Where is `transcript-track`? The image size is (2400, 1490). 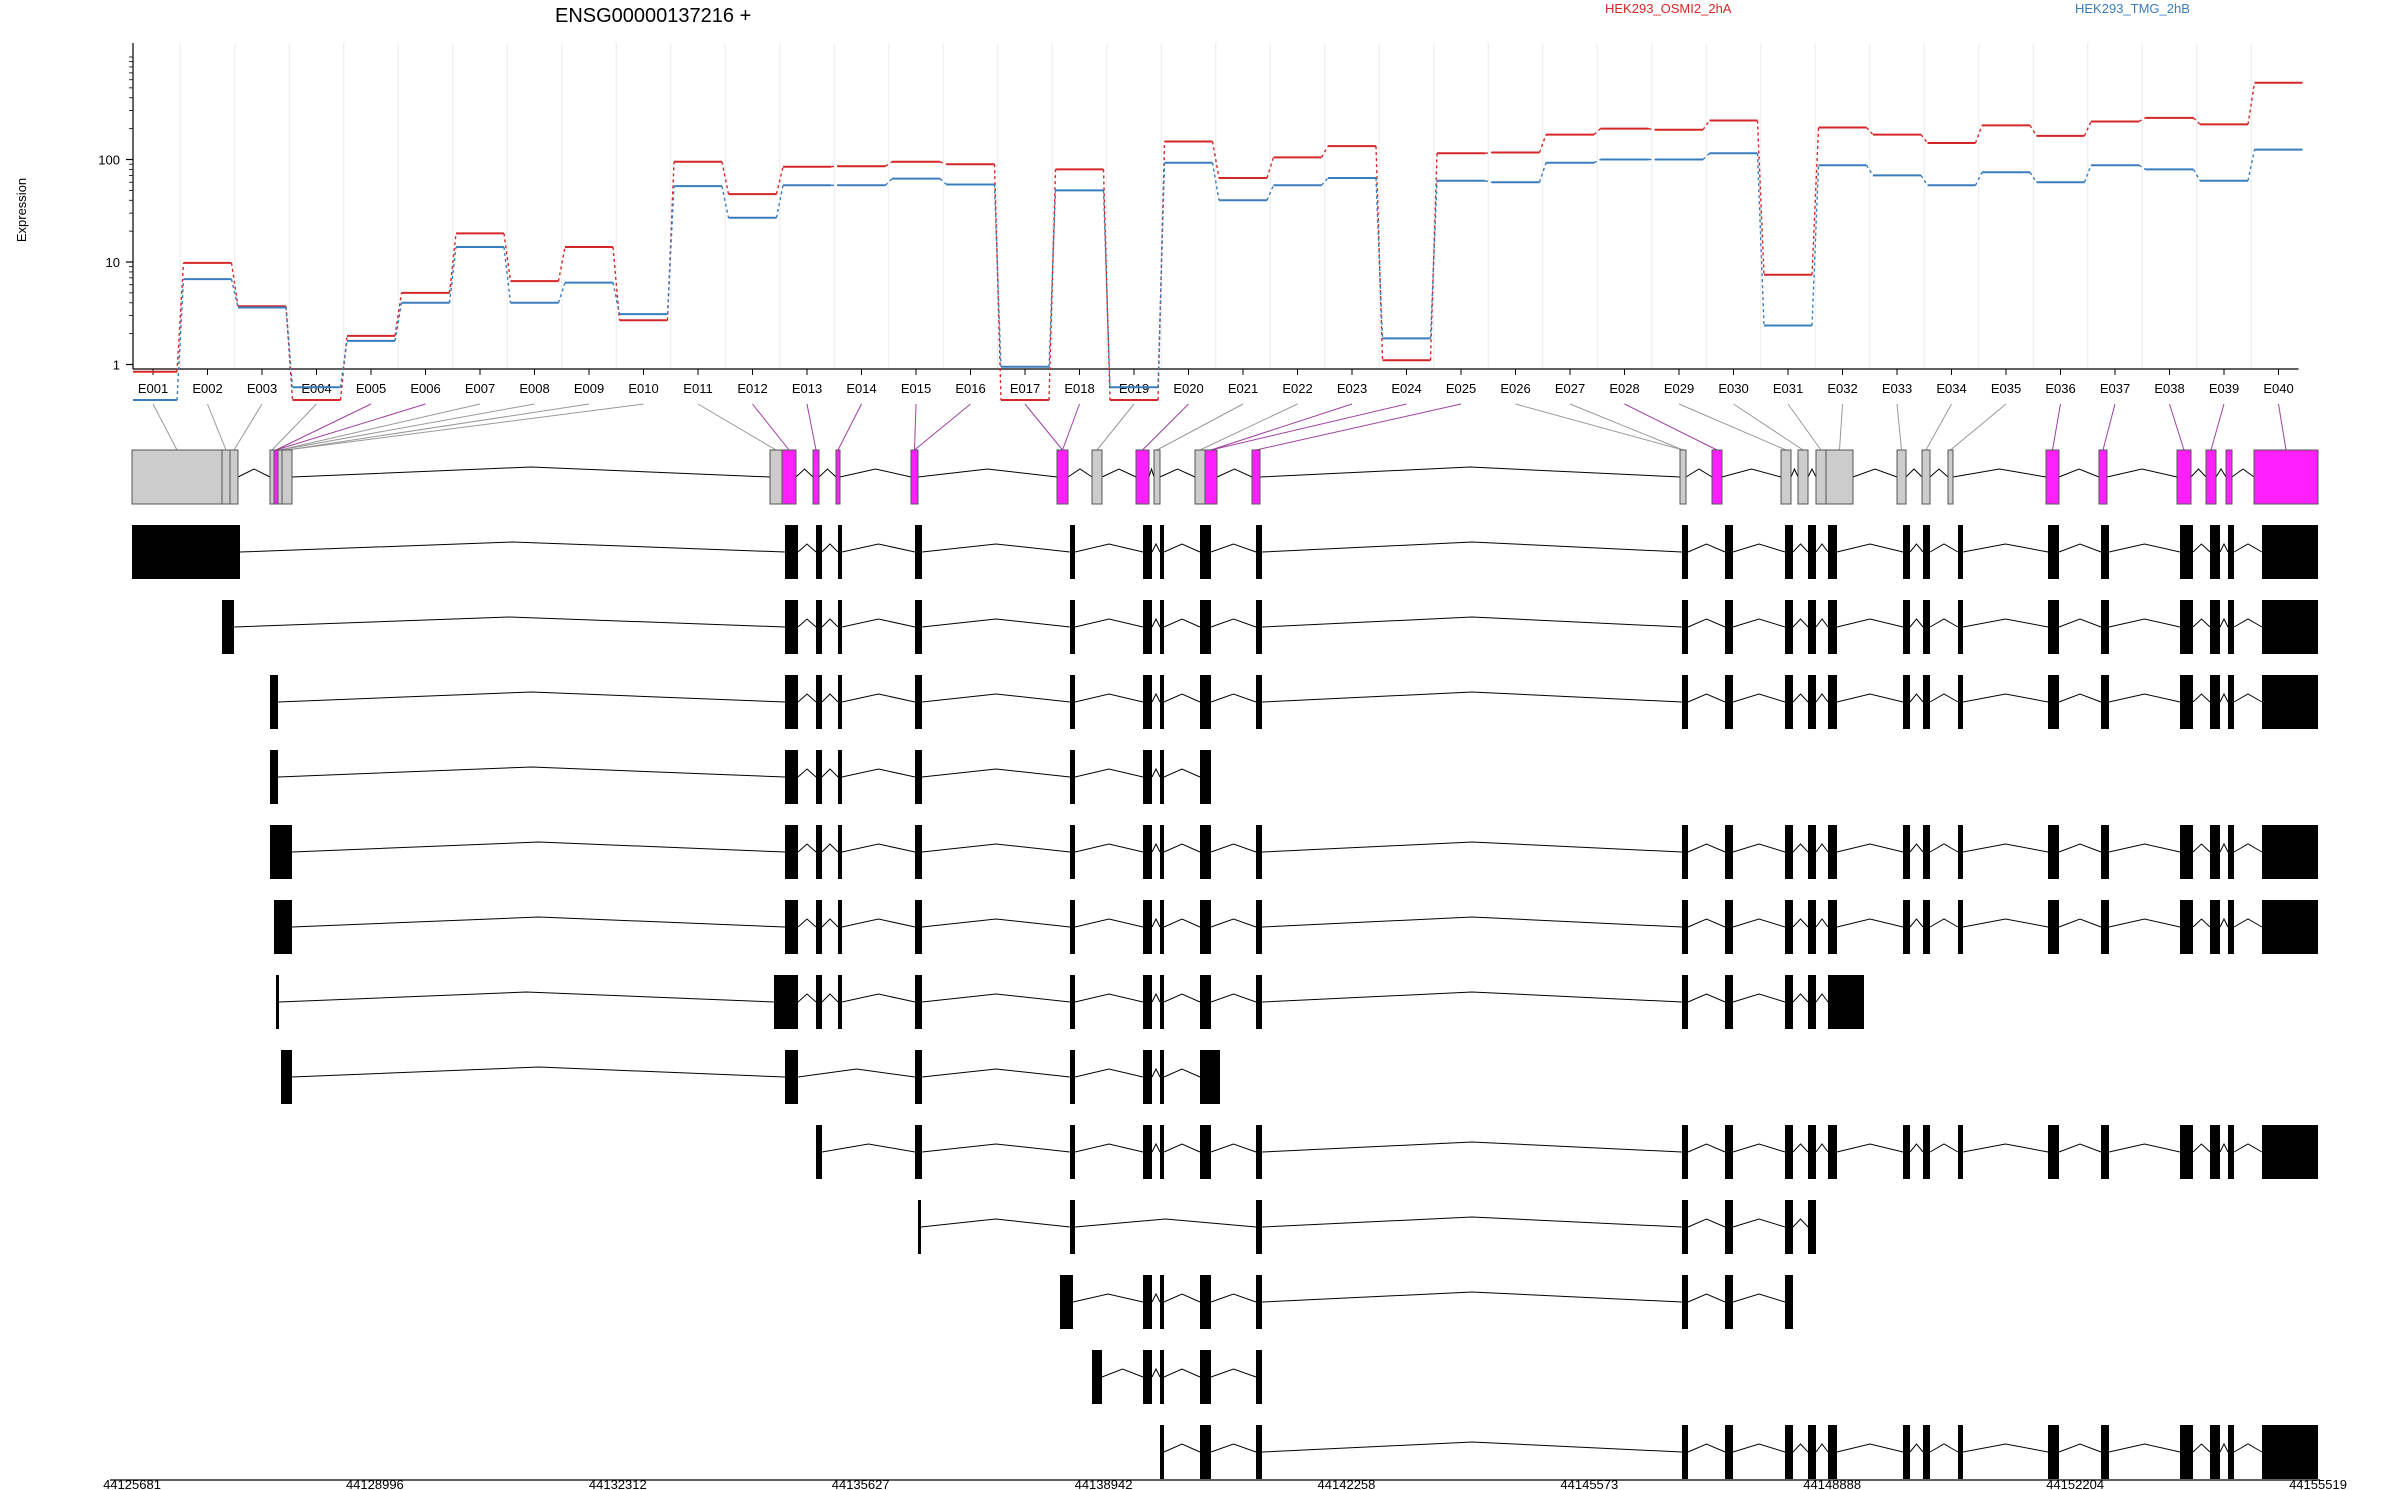
transcript-track is located at coordinates (1294, 702).